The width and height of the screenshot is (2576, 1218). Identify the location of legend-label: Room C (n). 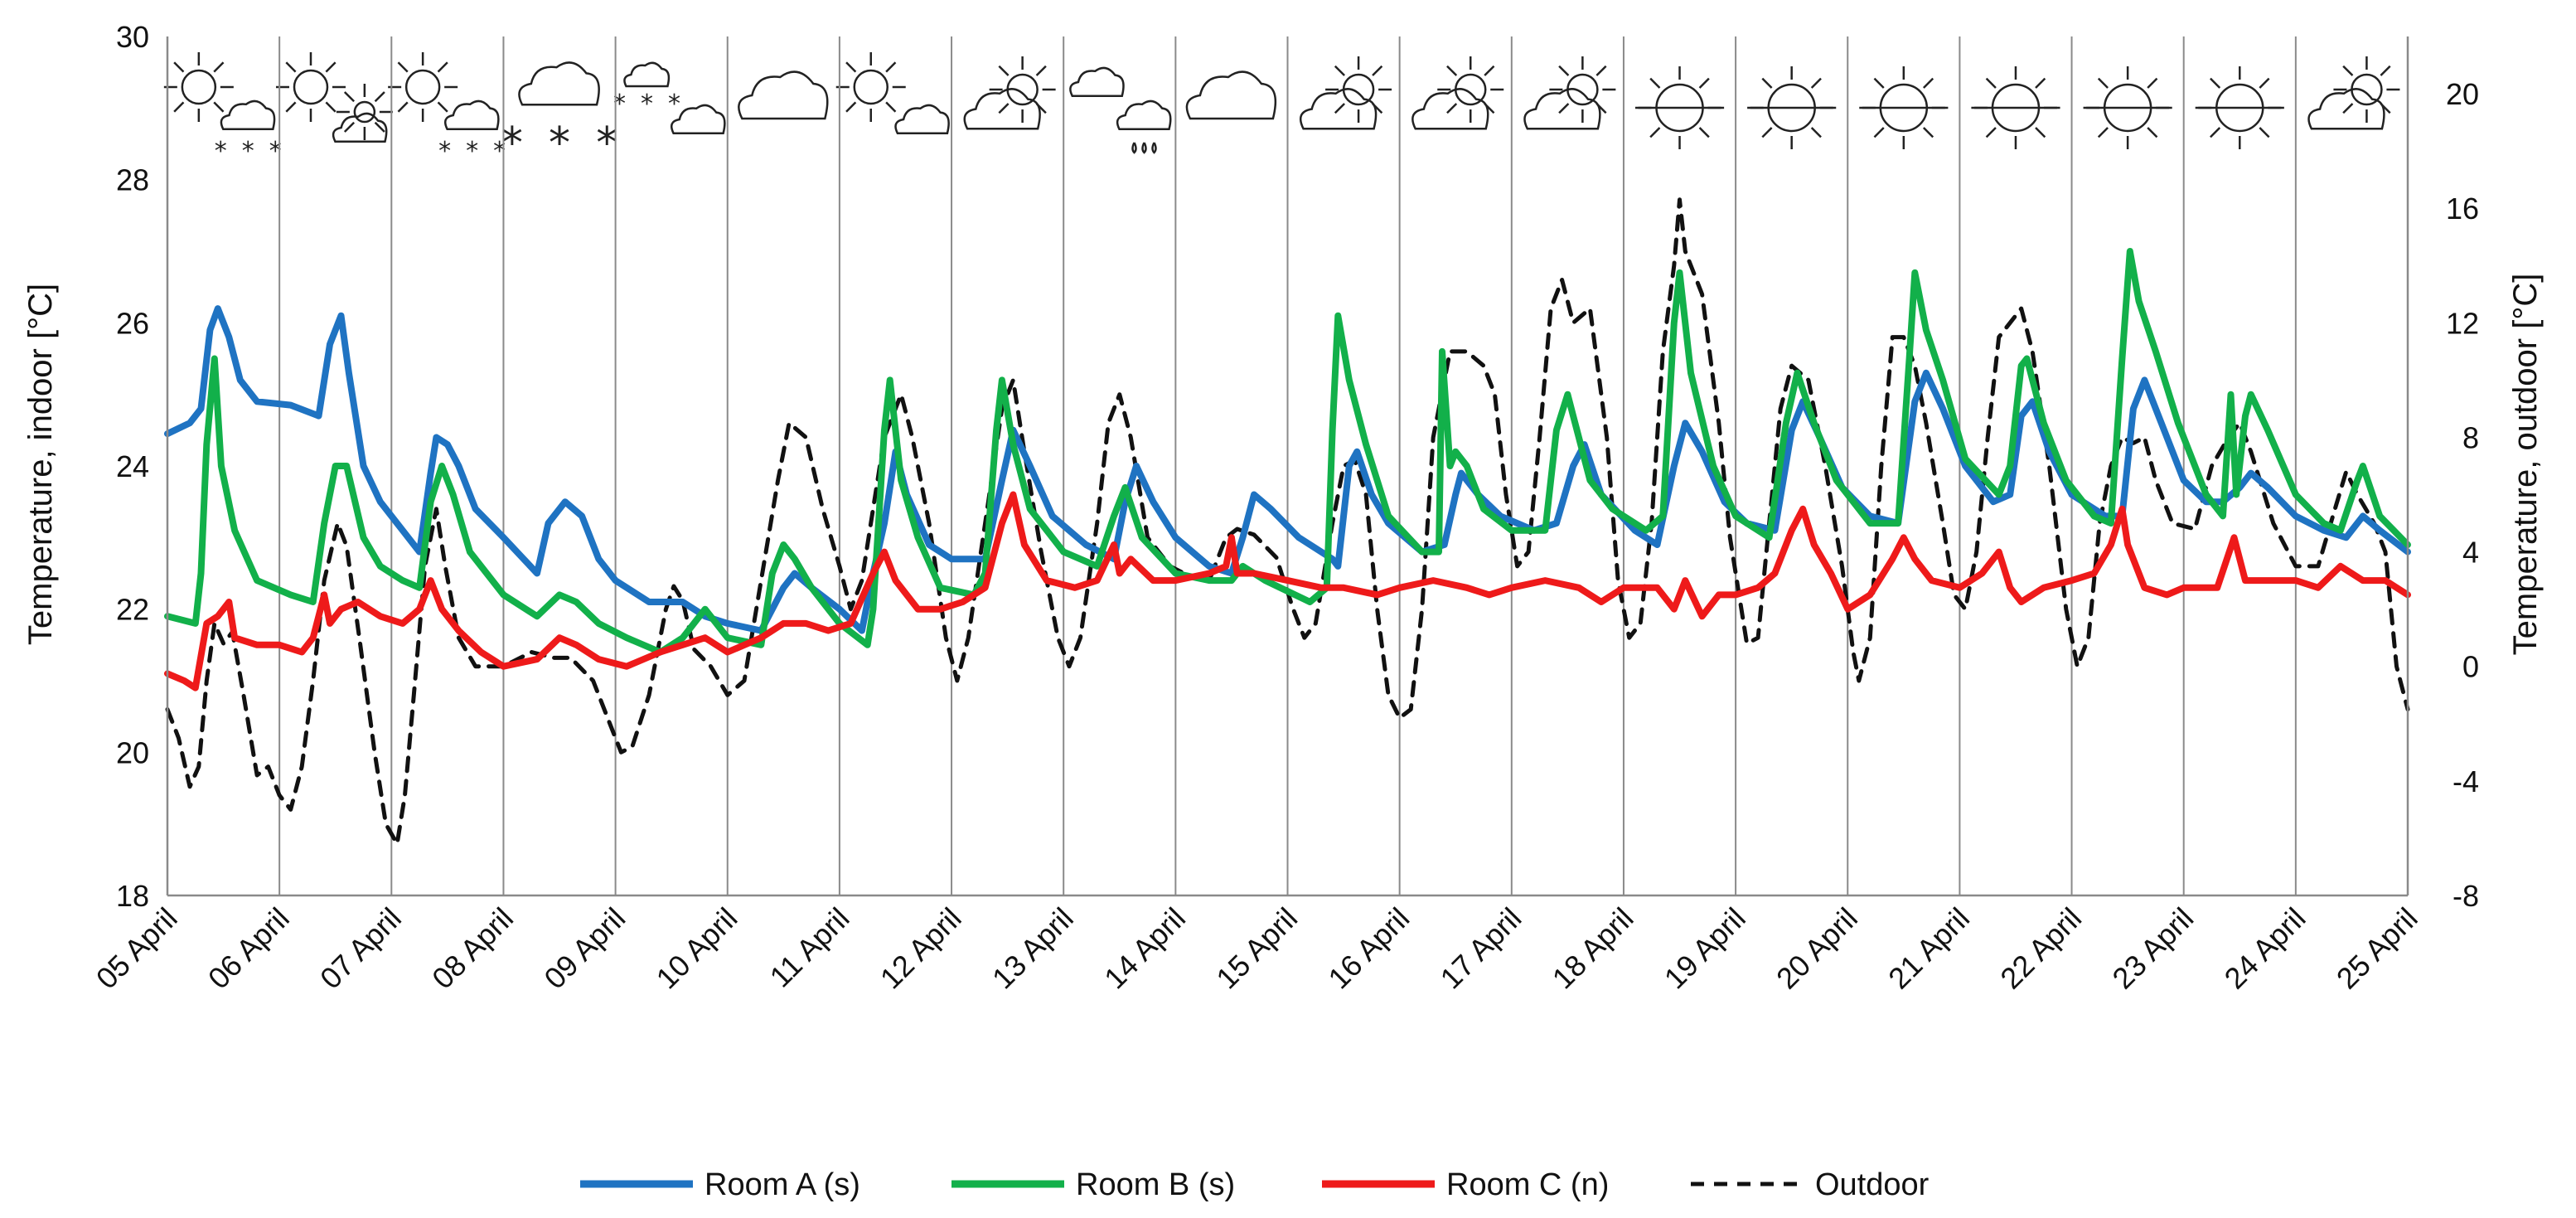
(1527, 1185).